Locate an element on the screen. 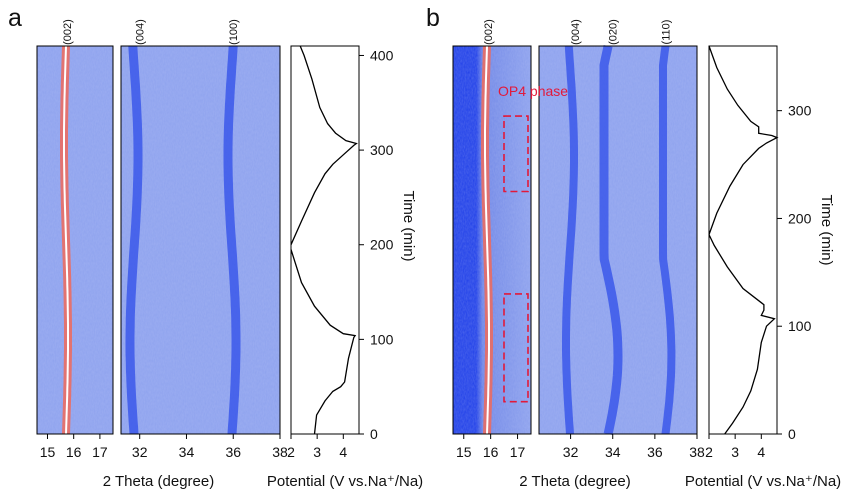 The height and width of the screenshot is (495, 867). potential-panel-b is located at coordinates (745, 242).